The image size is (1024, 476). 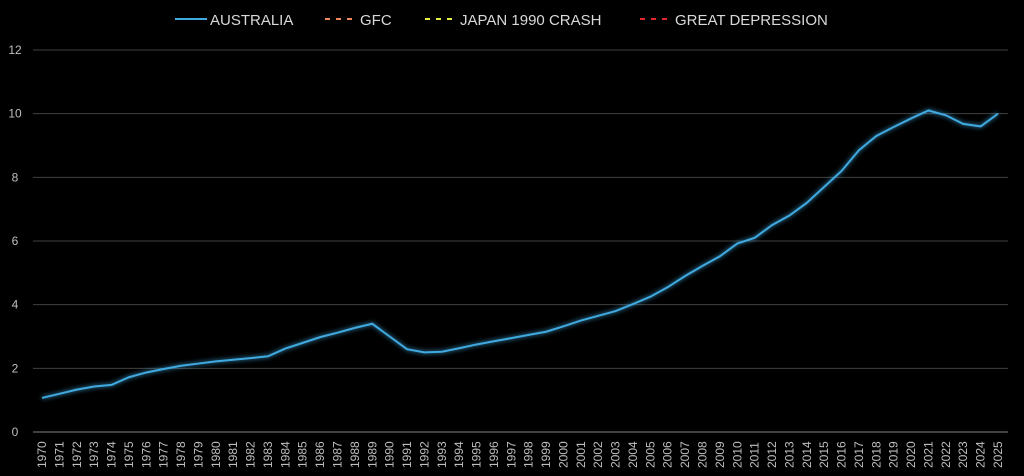 What do you see at coordinates (77, 454) in the screenshot?
I see `x-tick-label: 1972` at bounding box center [77, 454].